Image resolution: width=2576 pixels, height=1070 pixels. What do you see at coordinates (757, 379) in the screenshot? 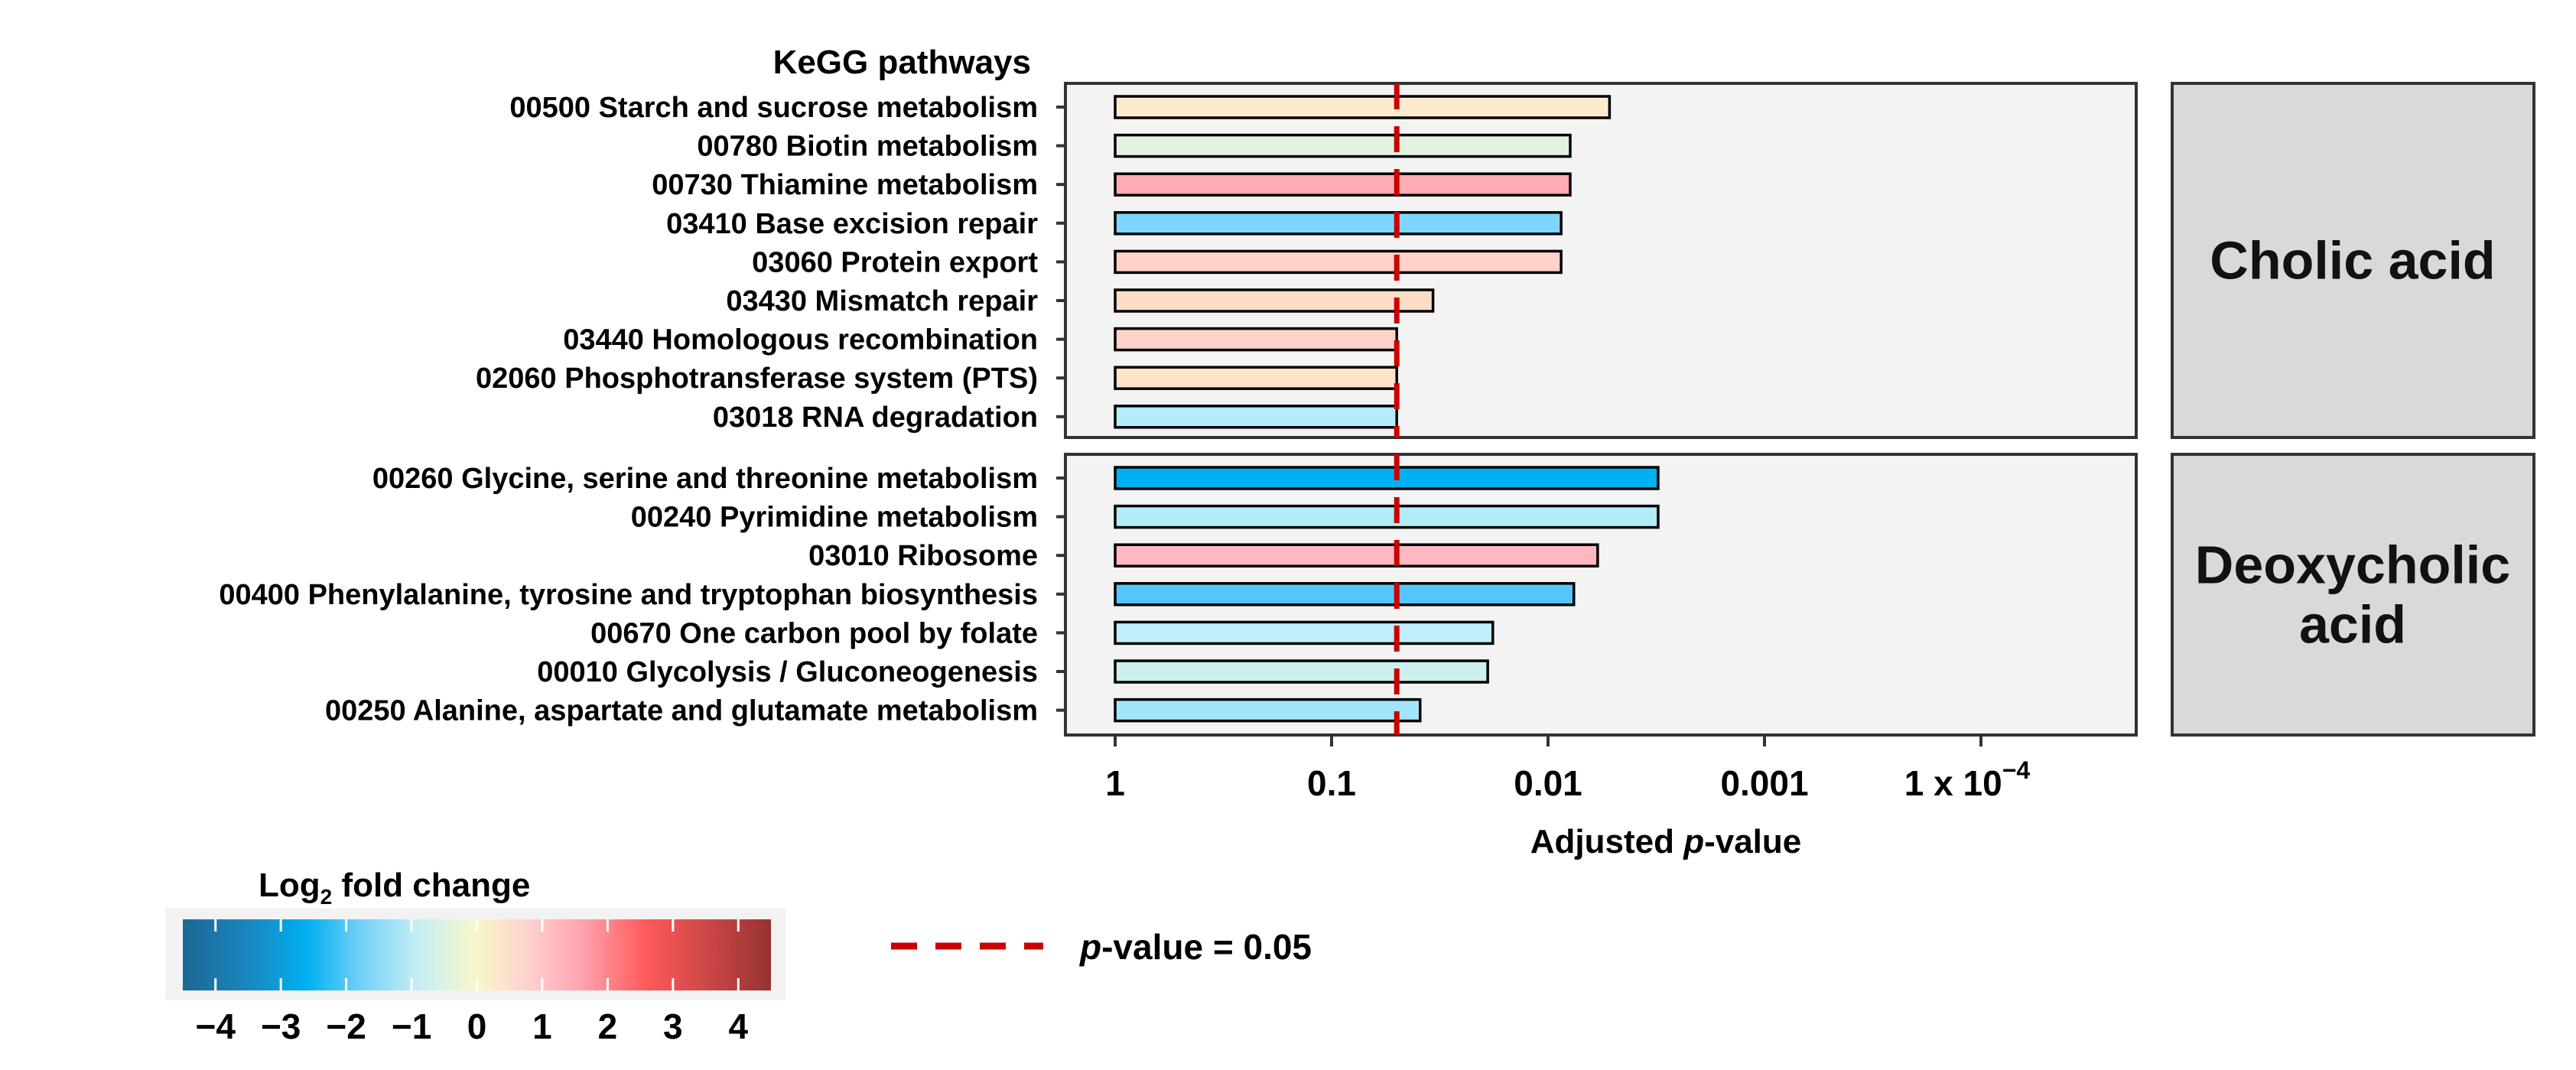
I see `pathway-label: 02060 Phosphotransferase system (PTS)` at bounding box center [757, 379].